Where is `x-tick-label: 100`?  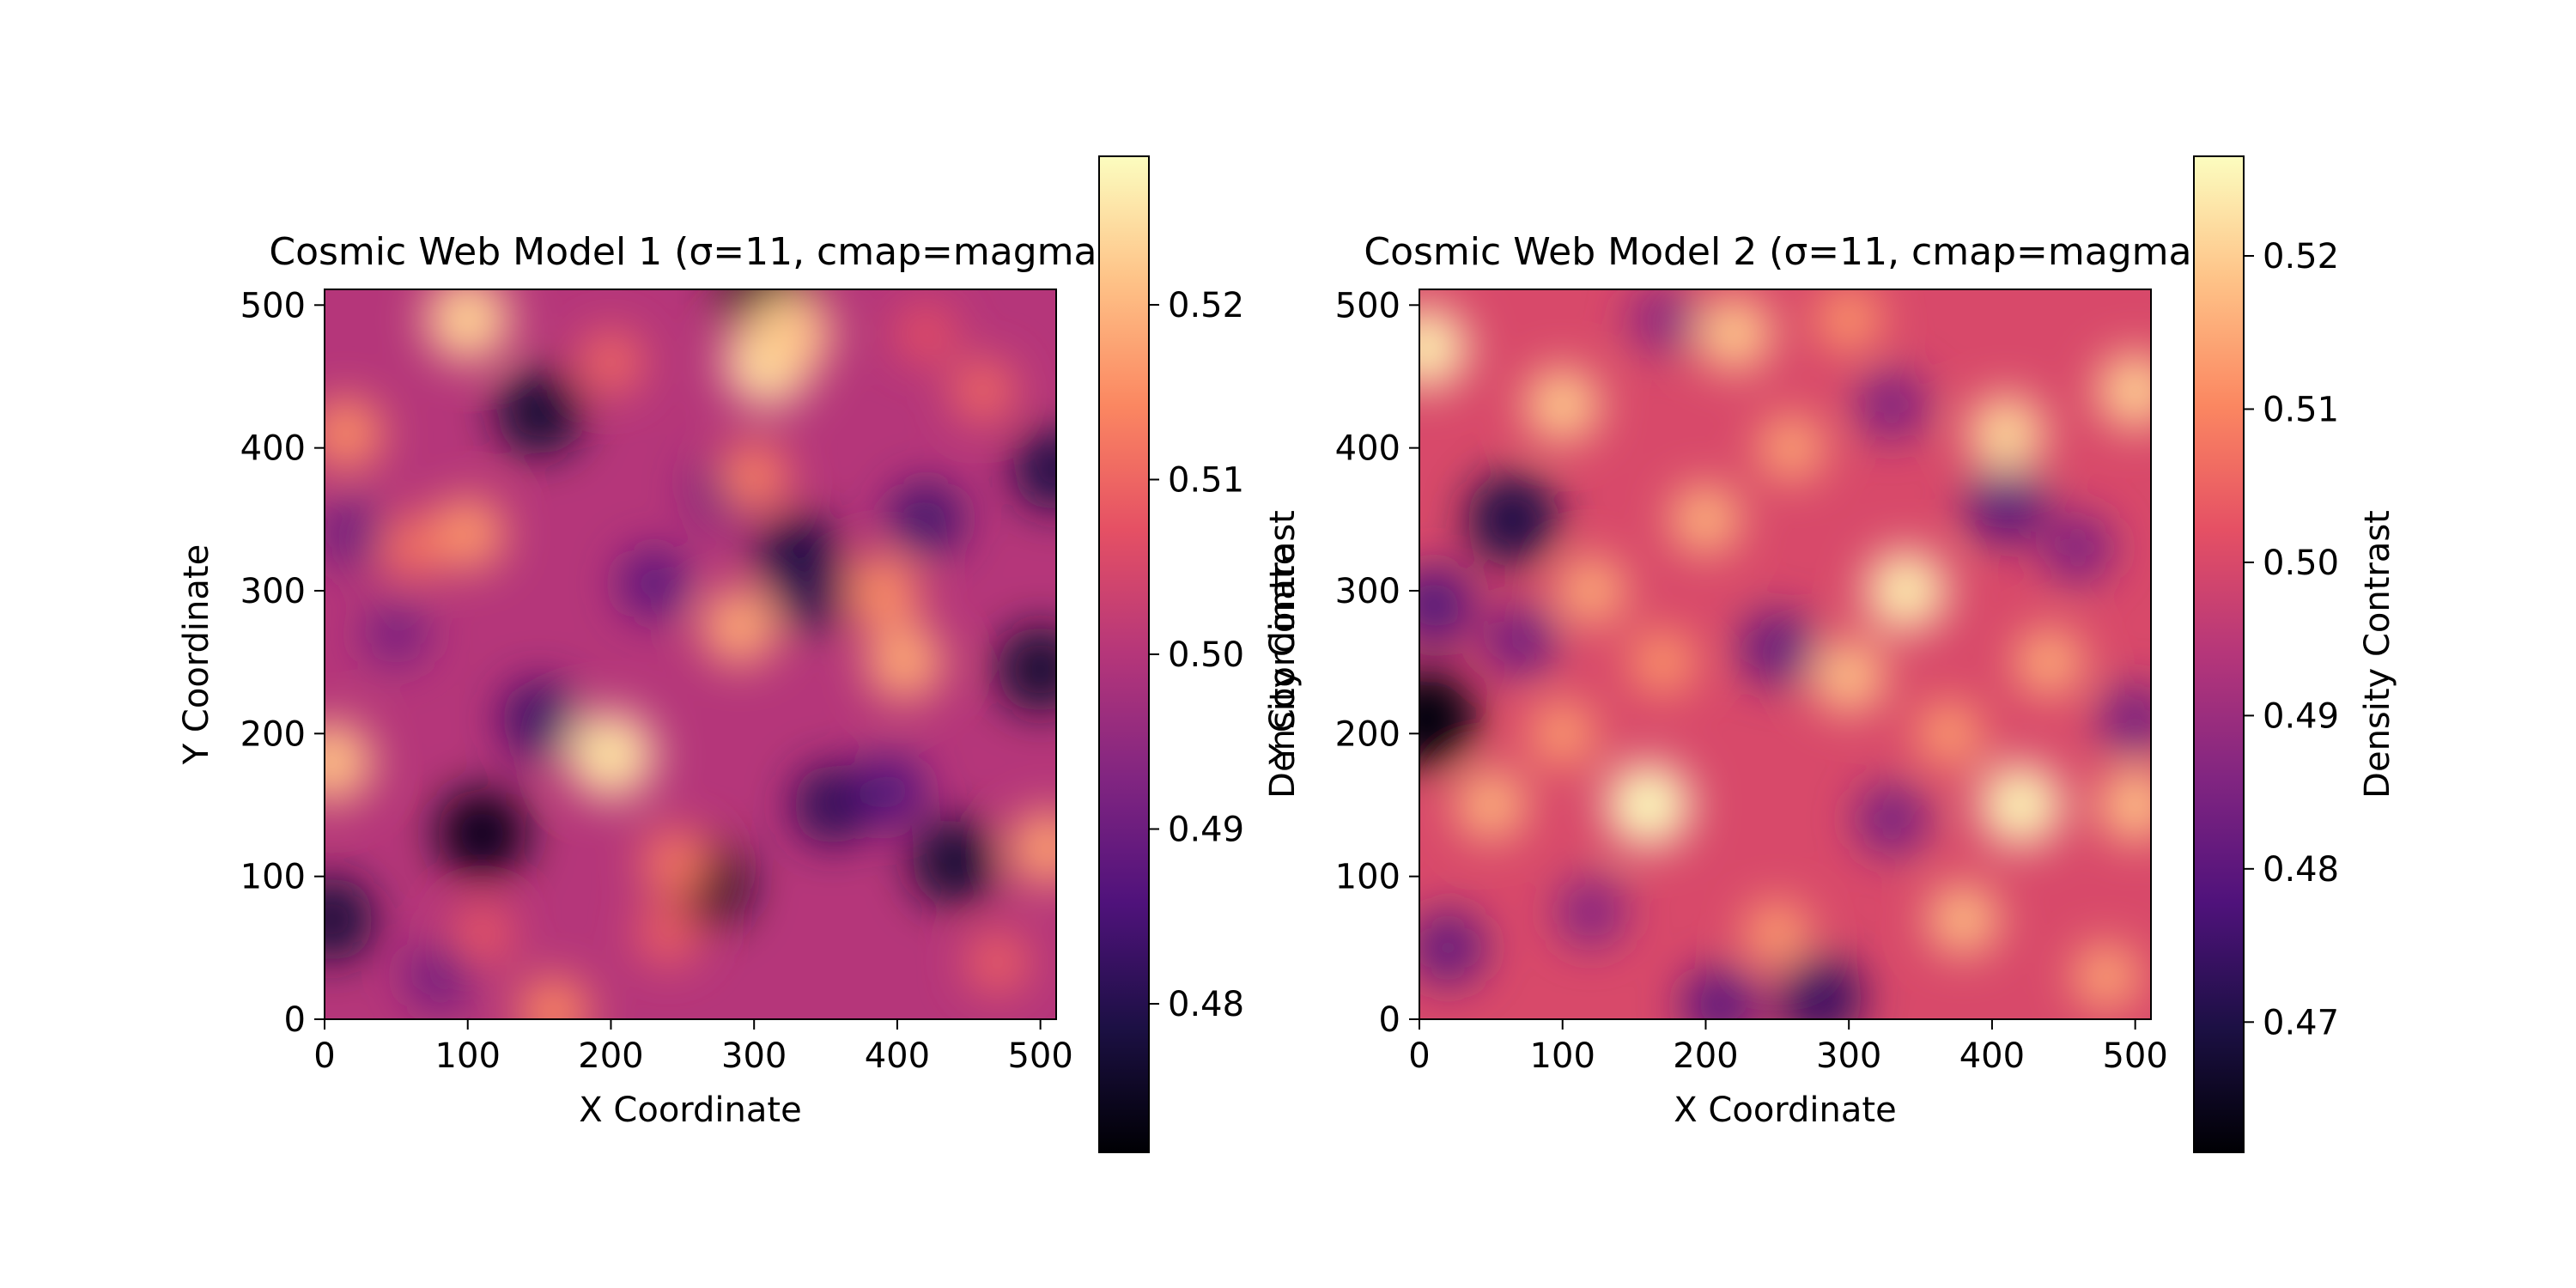
x-tick-label: 100 is located at coordinates (1562, 1056).